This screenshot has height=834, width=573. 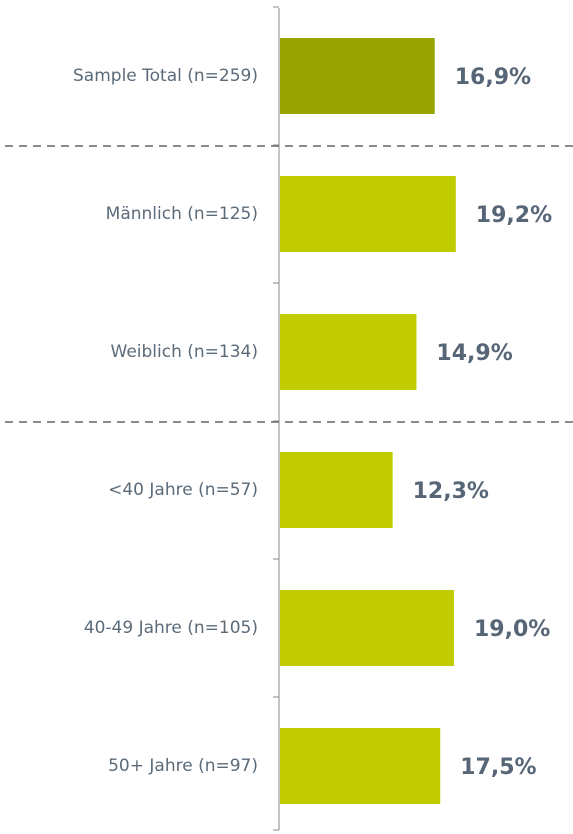 What do you see at coordinates (512, 629) in the screenshot?
I see `value-label: 19,0%` at bounding box center [512, 629].